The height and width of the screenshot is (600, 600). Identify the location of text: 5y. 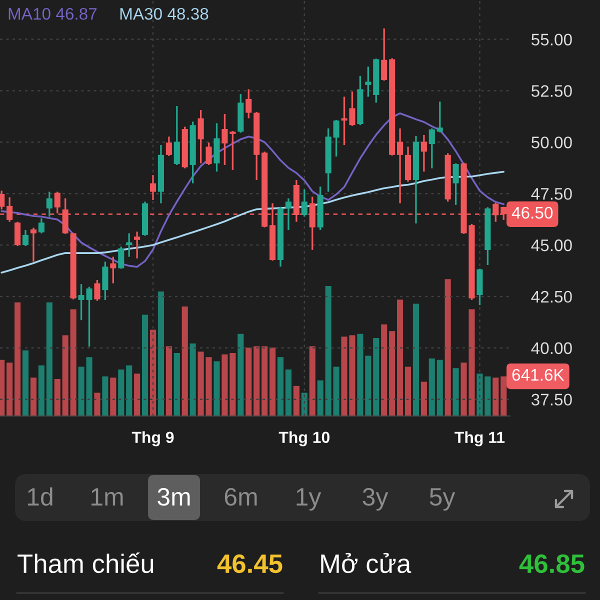
(443, 499).